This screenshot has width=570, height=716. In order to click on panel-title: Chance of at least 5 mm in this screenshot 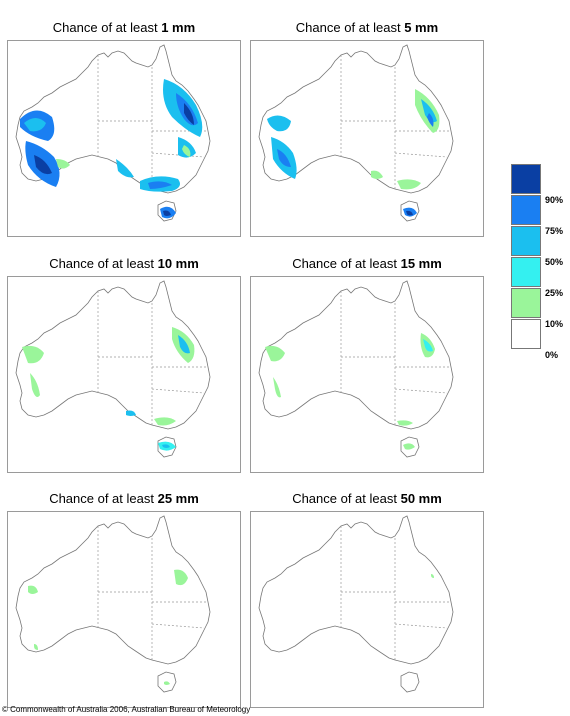, I will do `click(367, 27)`.